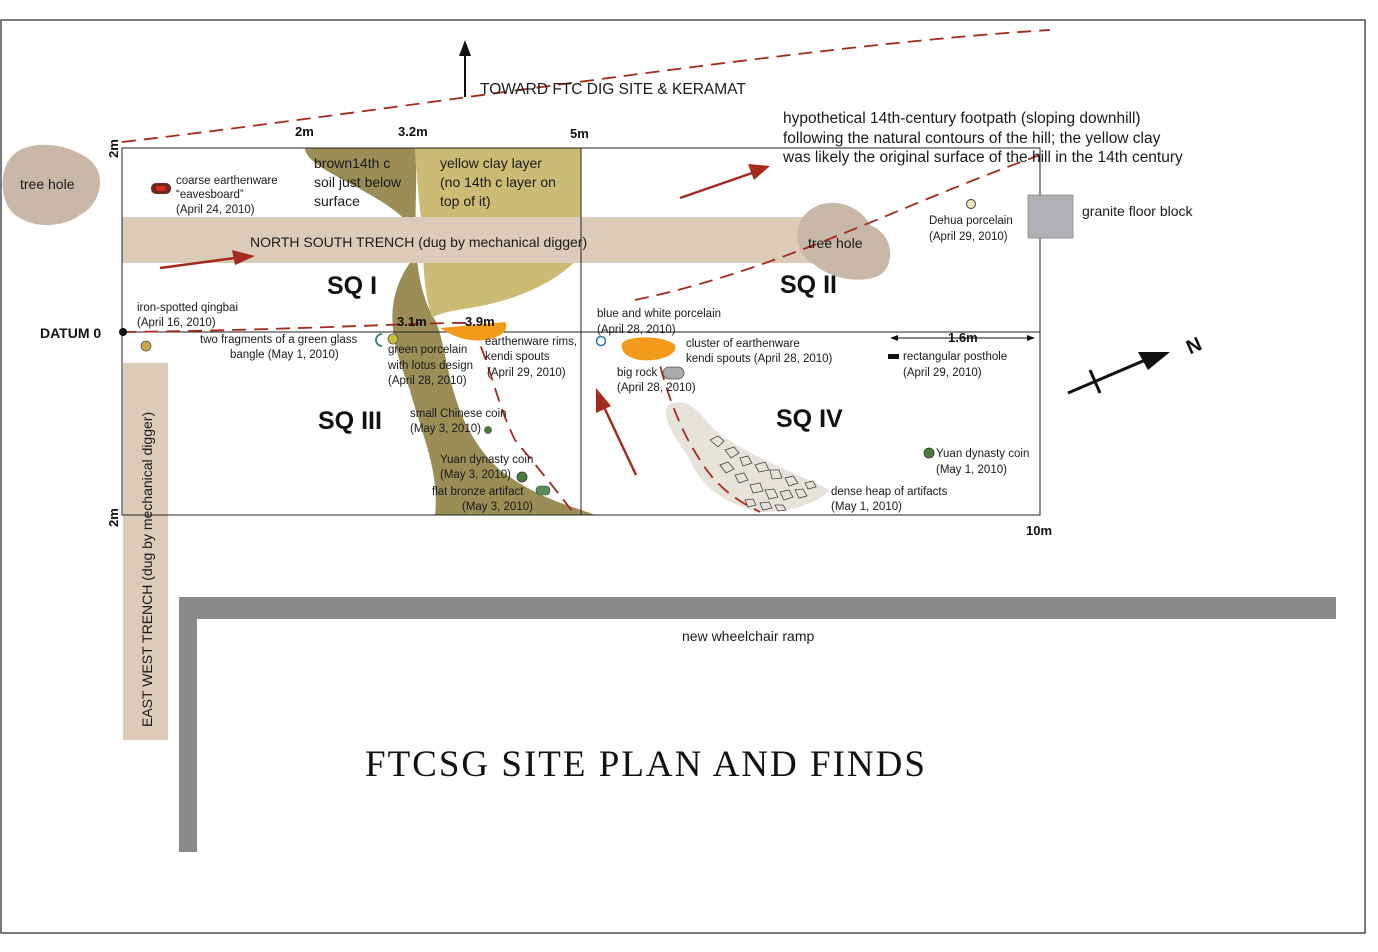  I want to click on kendi-cluster-line-1: cluster of earthenware, so click(743, 344).